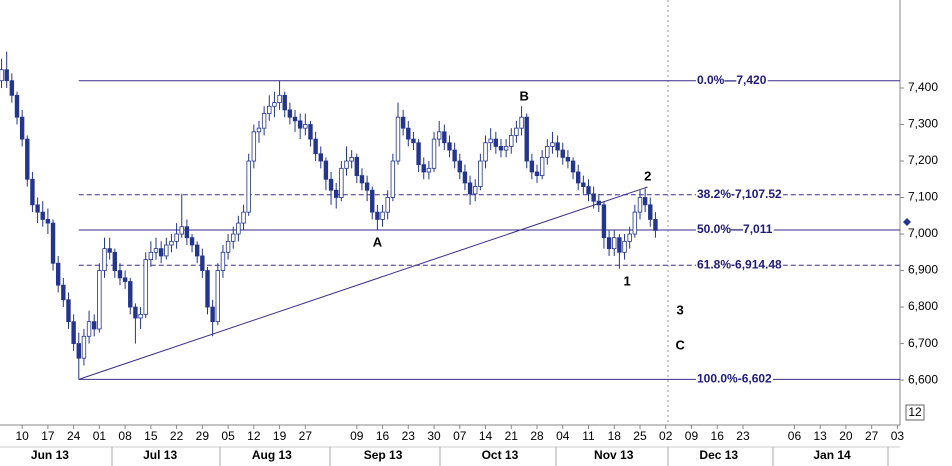 The height and width of the screenshot is (466, 952). I want to click on x-tick-label: 03, so click(898, 436).